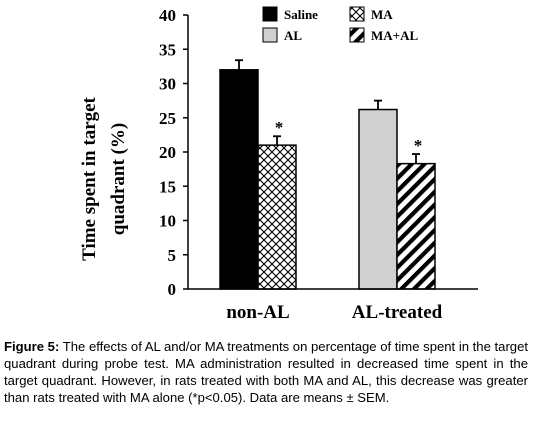  I want to click on y-tick-label: 0, so click(172, 289).